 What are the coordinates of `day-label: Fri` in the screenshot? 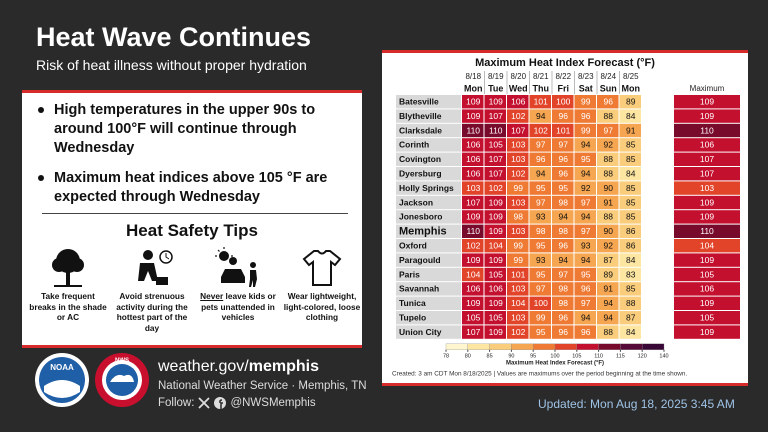 It's located at (563, 88).